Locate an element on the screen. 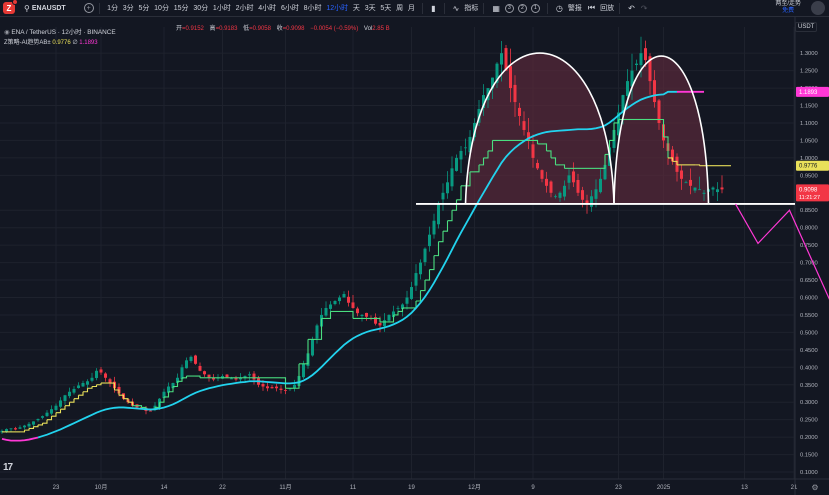 The image size is (829, 495). candle-style-icon: ▮ is located at coordinates (433, 8).